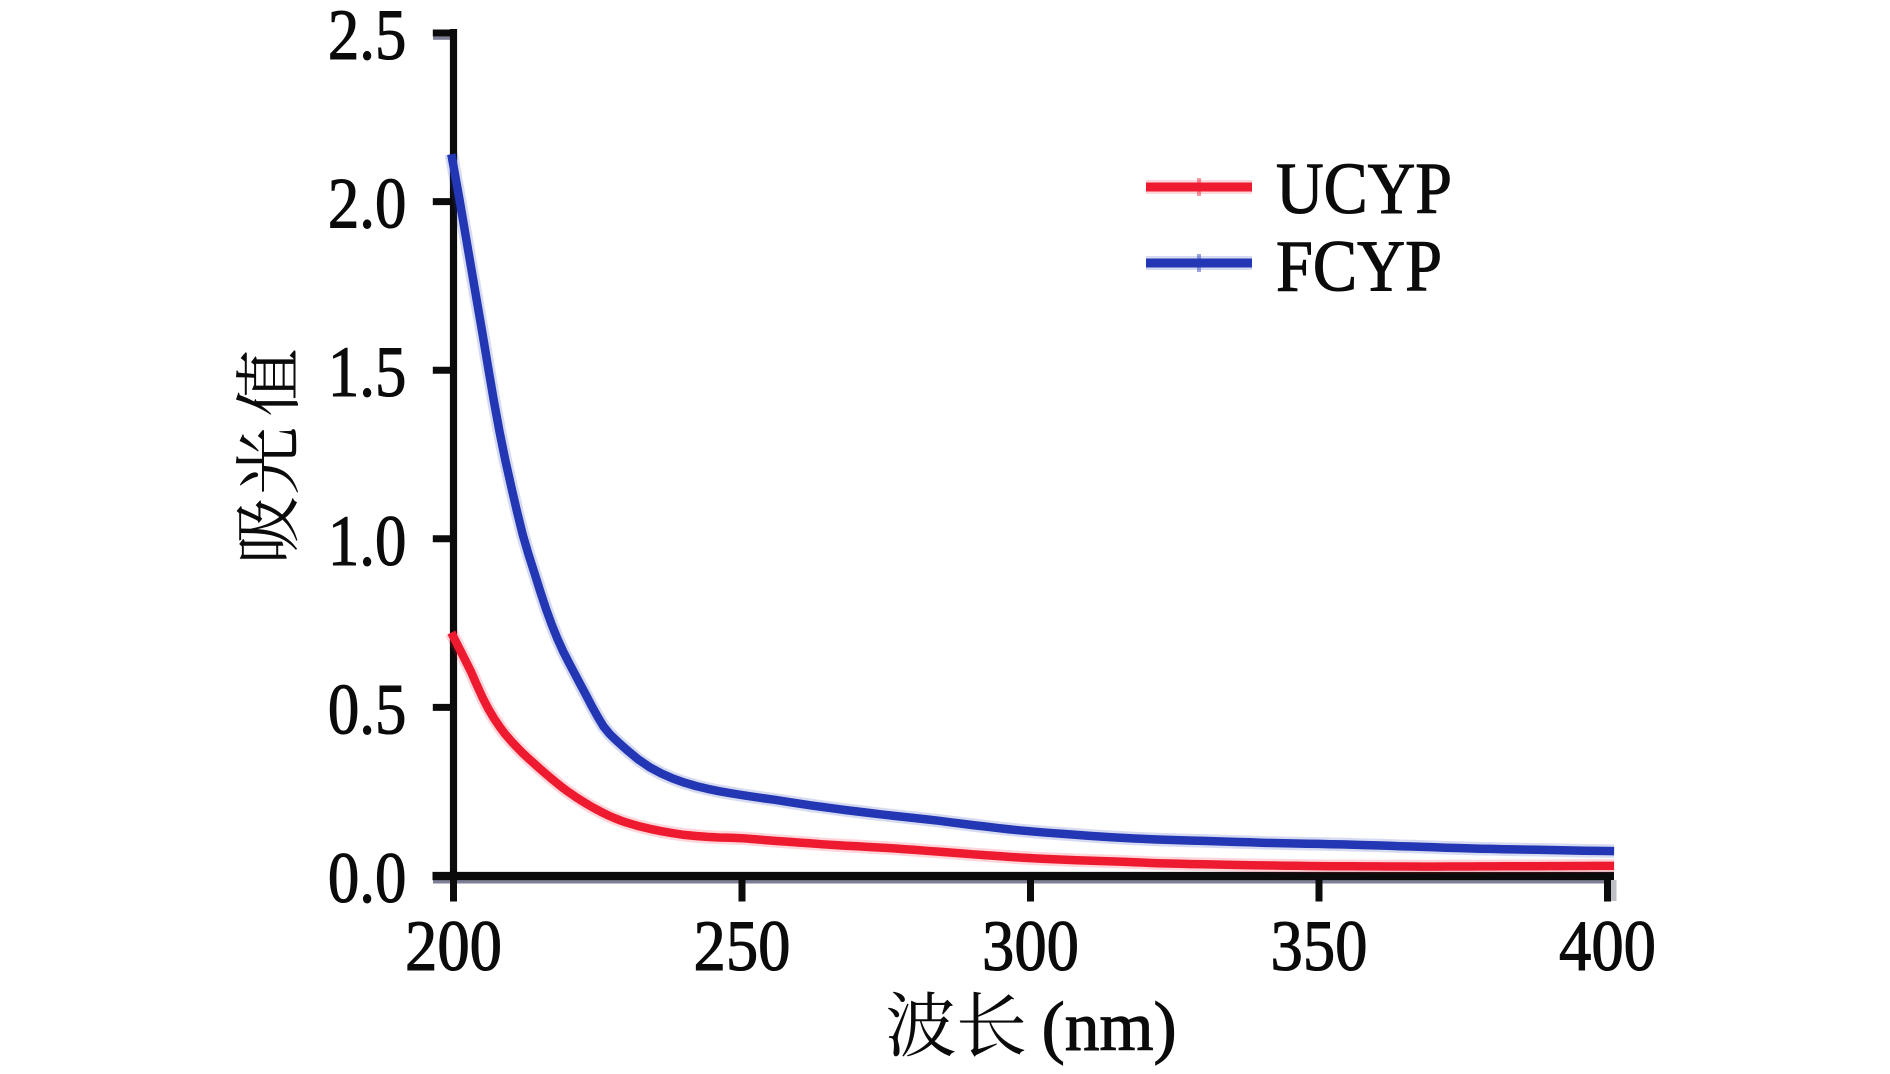 Image resolution: width=1890 pixels, height=1074 pixels. I want to click on svg-text: 400, so click(1607, 946).